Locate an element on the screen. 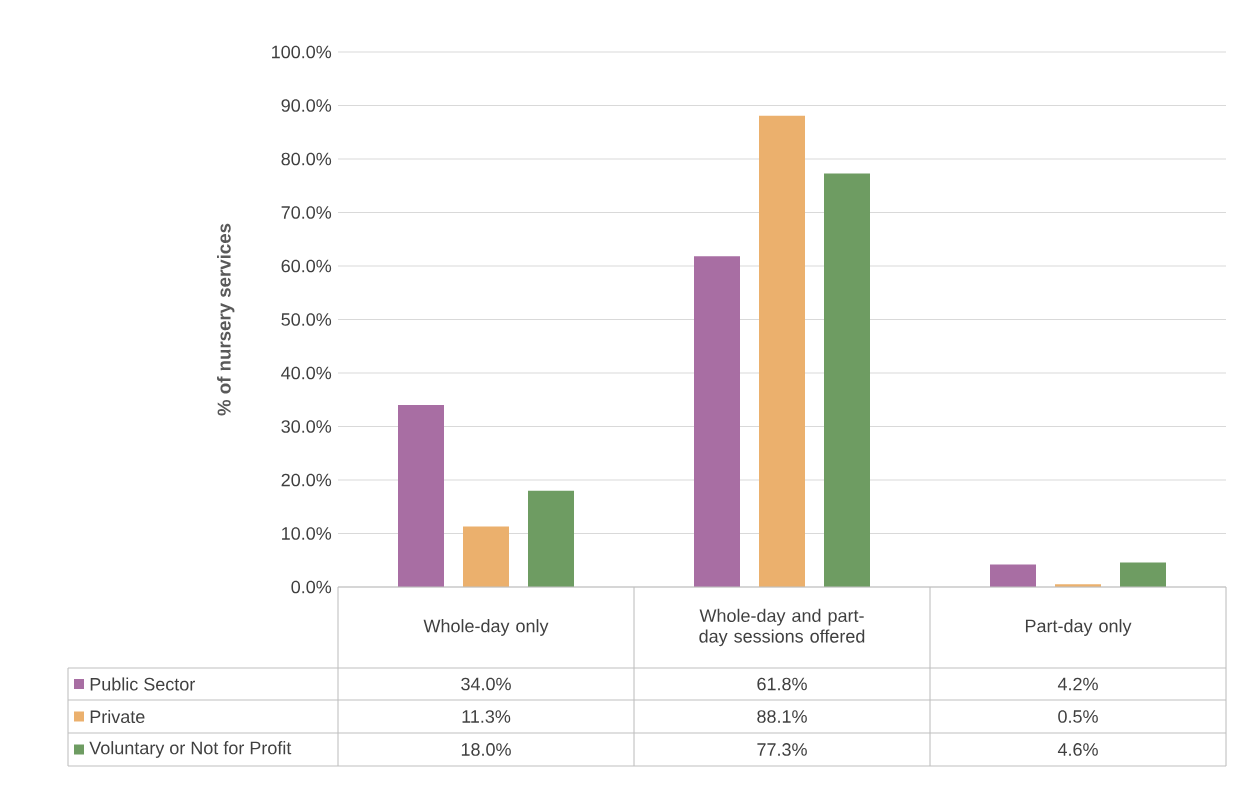 The height and width of the screenshot is (794, 1260). data-label: 0.5% is located at coordinates (1078, 716).